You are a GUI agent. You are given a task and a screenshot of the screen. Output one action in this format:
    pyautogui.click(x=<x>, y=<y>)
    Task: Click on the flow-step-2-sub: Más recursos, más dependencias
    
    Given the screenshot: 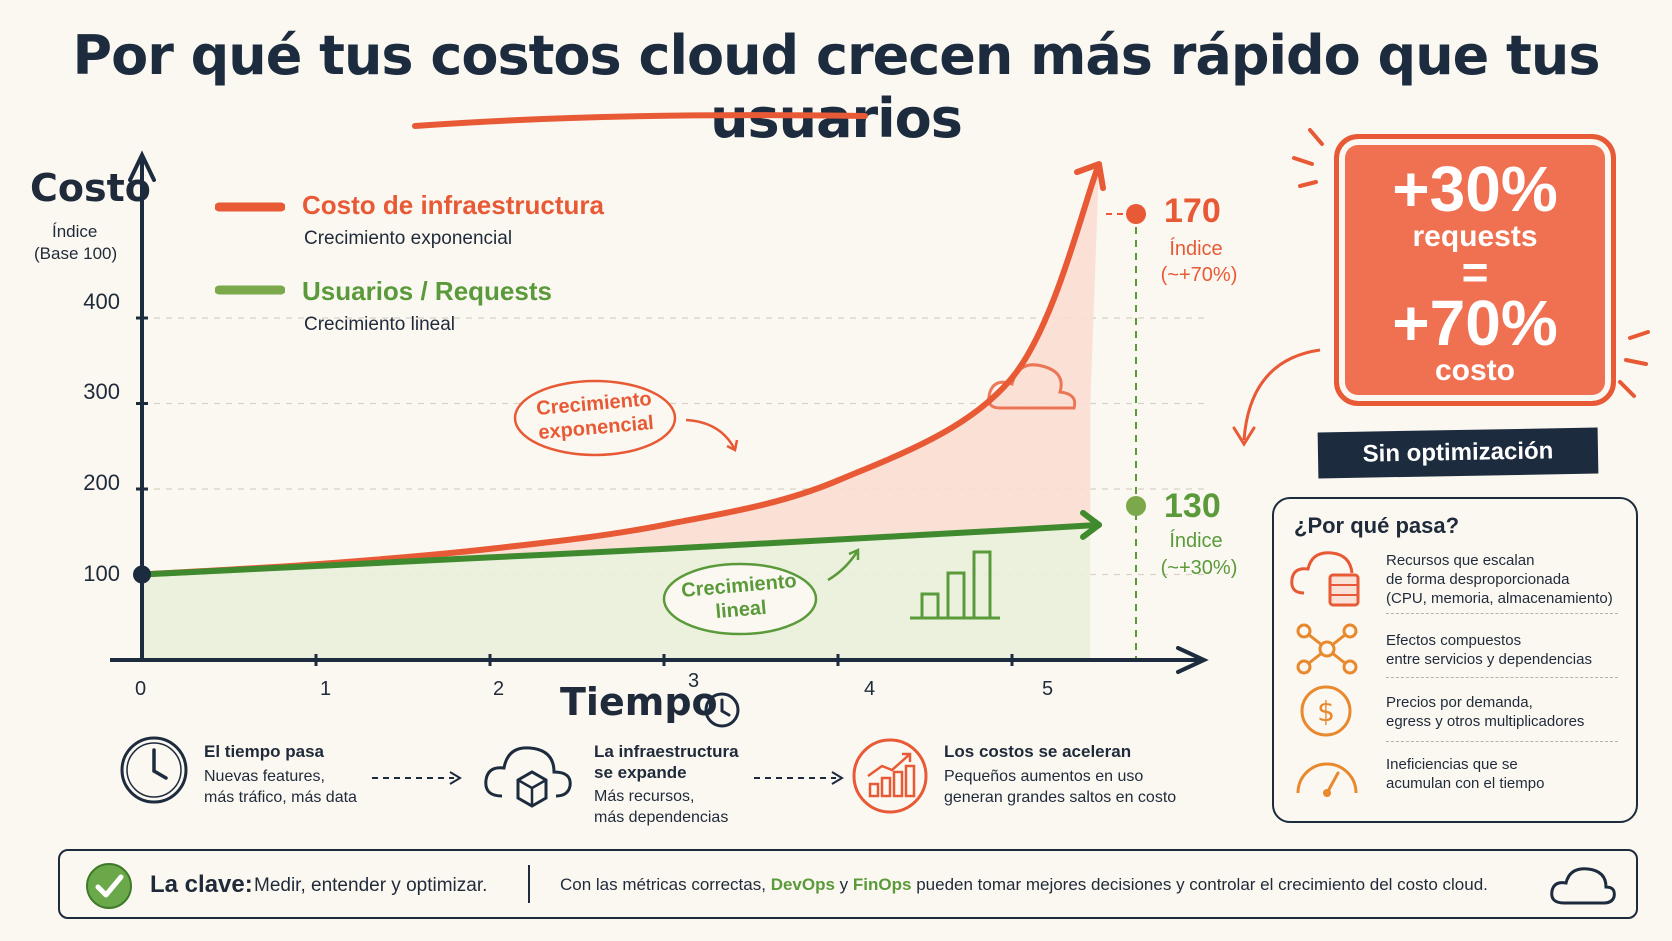 What is the action you would take?
    pyautogui.click(x=661, y=807)
    